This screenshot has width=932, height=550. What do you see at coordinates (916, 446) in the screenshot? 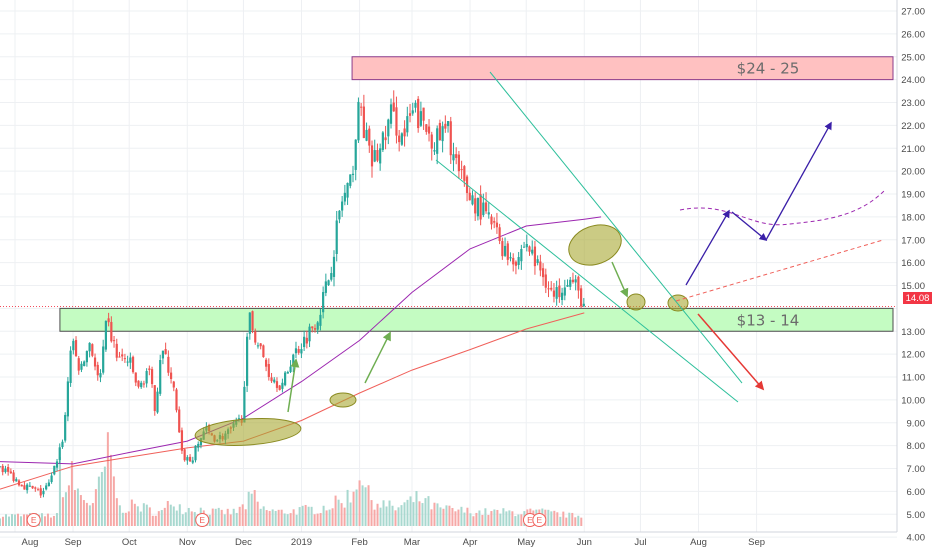
I see `price-tick-label: 8.00` at bounding box center [916, 446].